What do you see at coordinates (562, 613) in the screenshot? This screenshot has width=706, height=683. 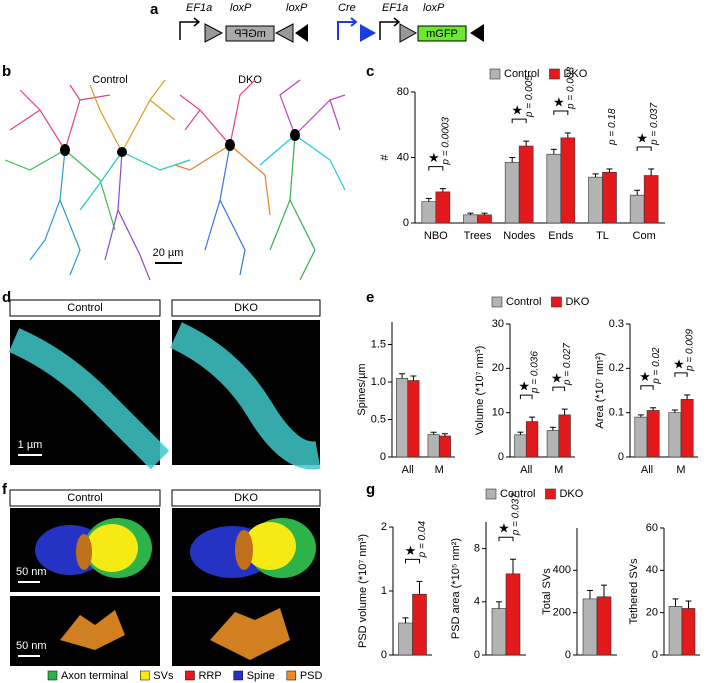 I see `y-tick-label: 200` at bounding box center [562, 613].